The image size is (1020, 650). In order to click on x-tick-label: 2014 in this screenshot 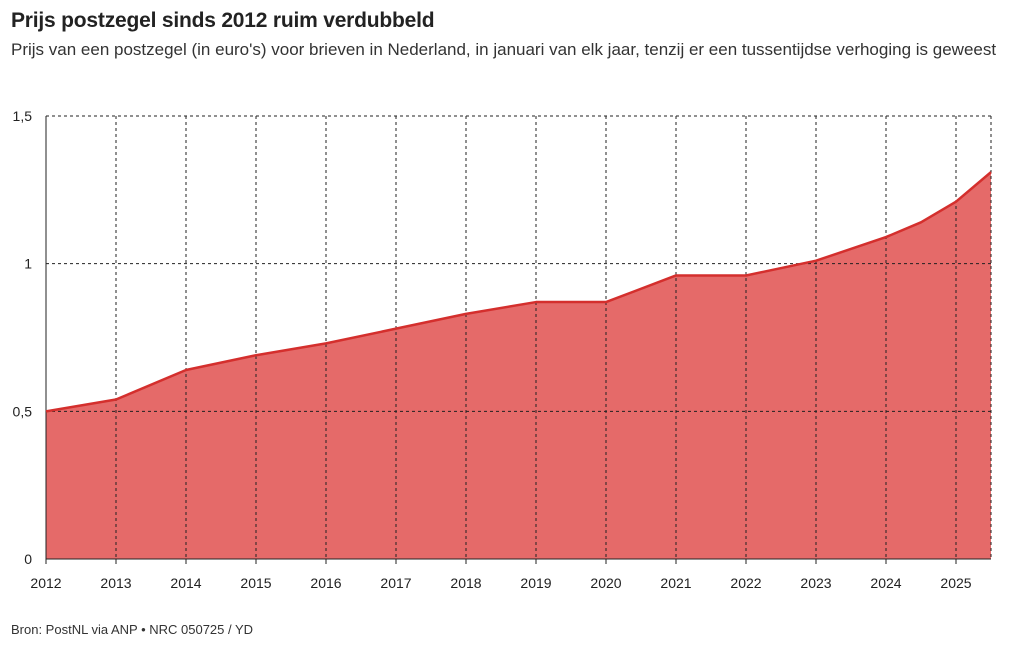, I will do `click(185, 583)`.